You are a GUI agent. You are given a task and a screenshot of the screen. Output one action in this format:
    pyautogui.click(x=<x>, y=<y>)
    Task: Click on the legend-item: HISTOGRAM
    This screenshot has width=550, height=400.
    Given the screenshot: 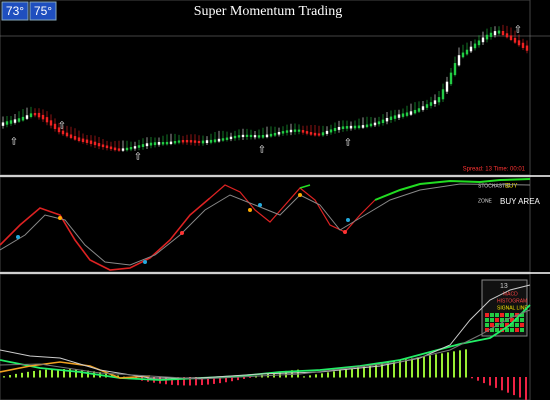 What is the action you would take?
    pyautogui.click(x=512, y=301)
    